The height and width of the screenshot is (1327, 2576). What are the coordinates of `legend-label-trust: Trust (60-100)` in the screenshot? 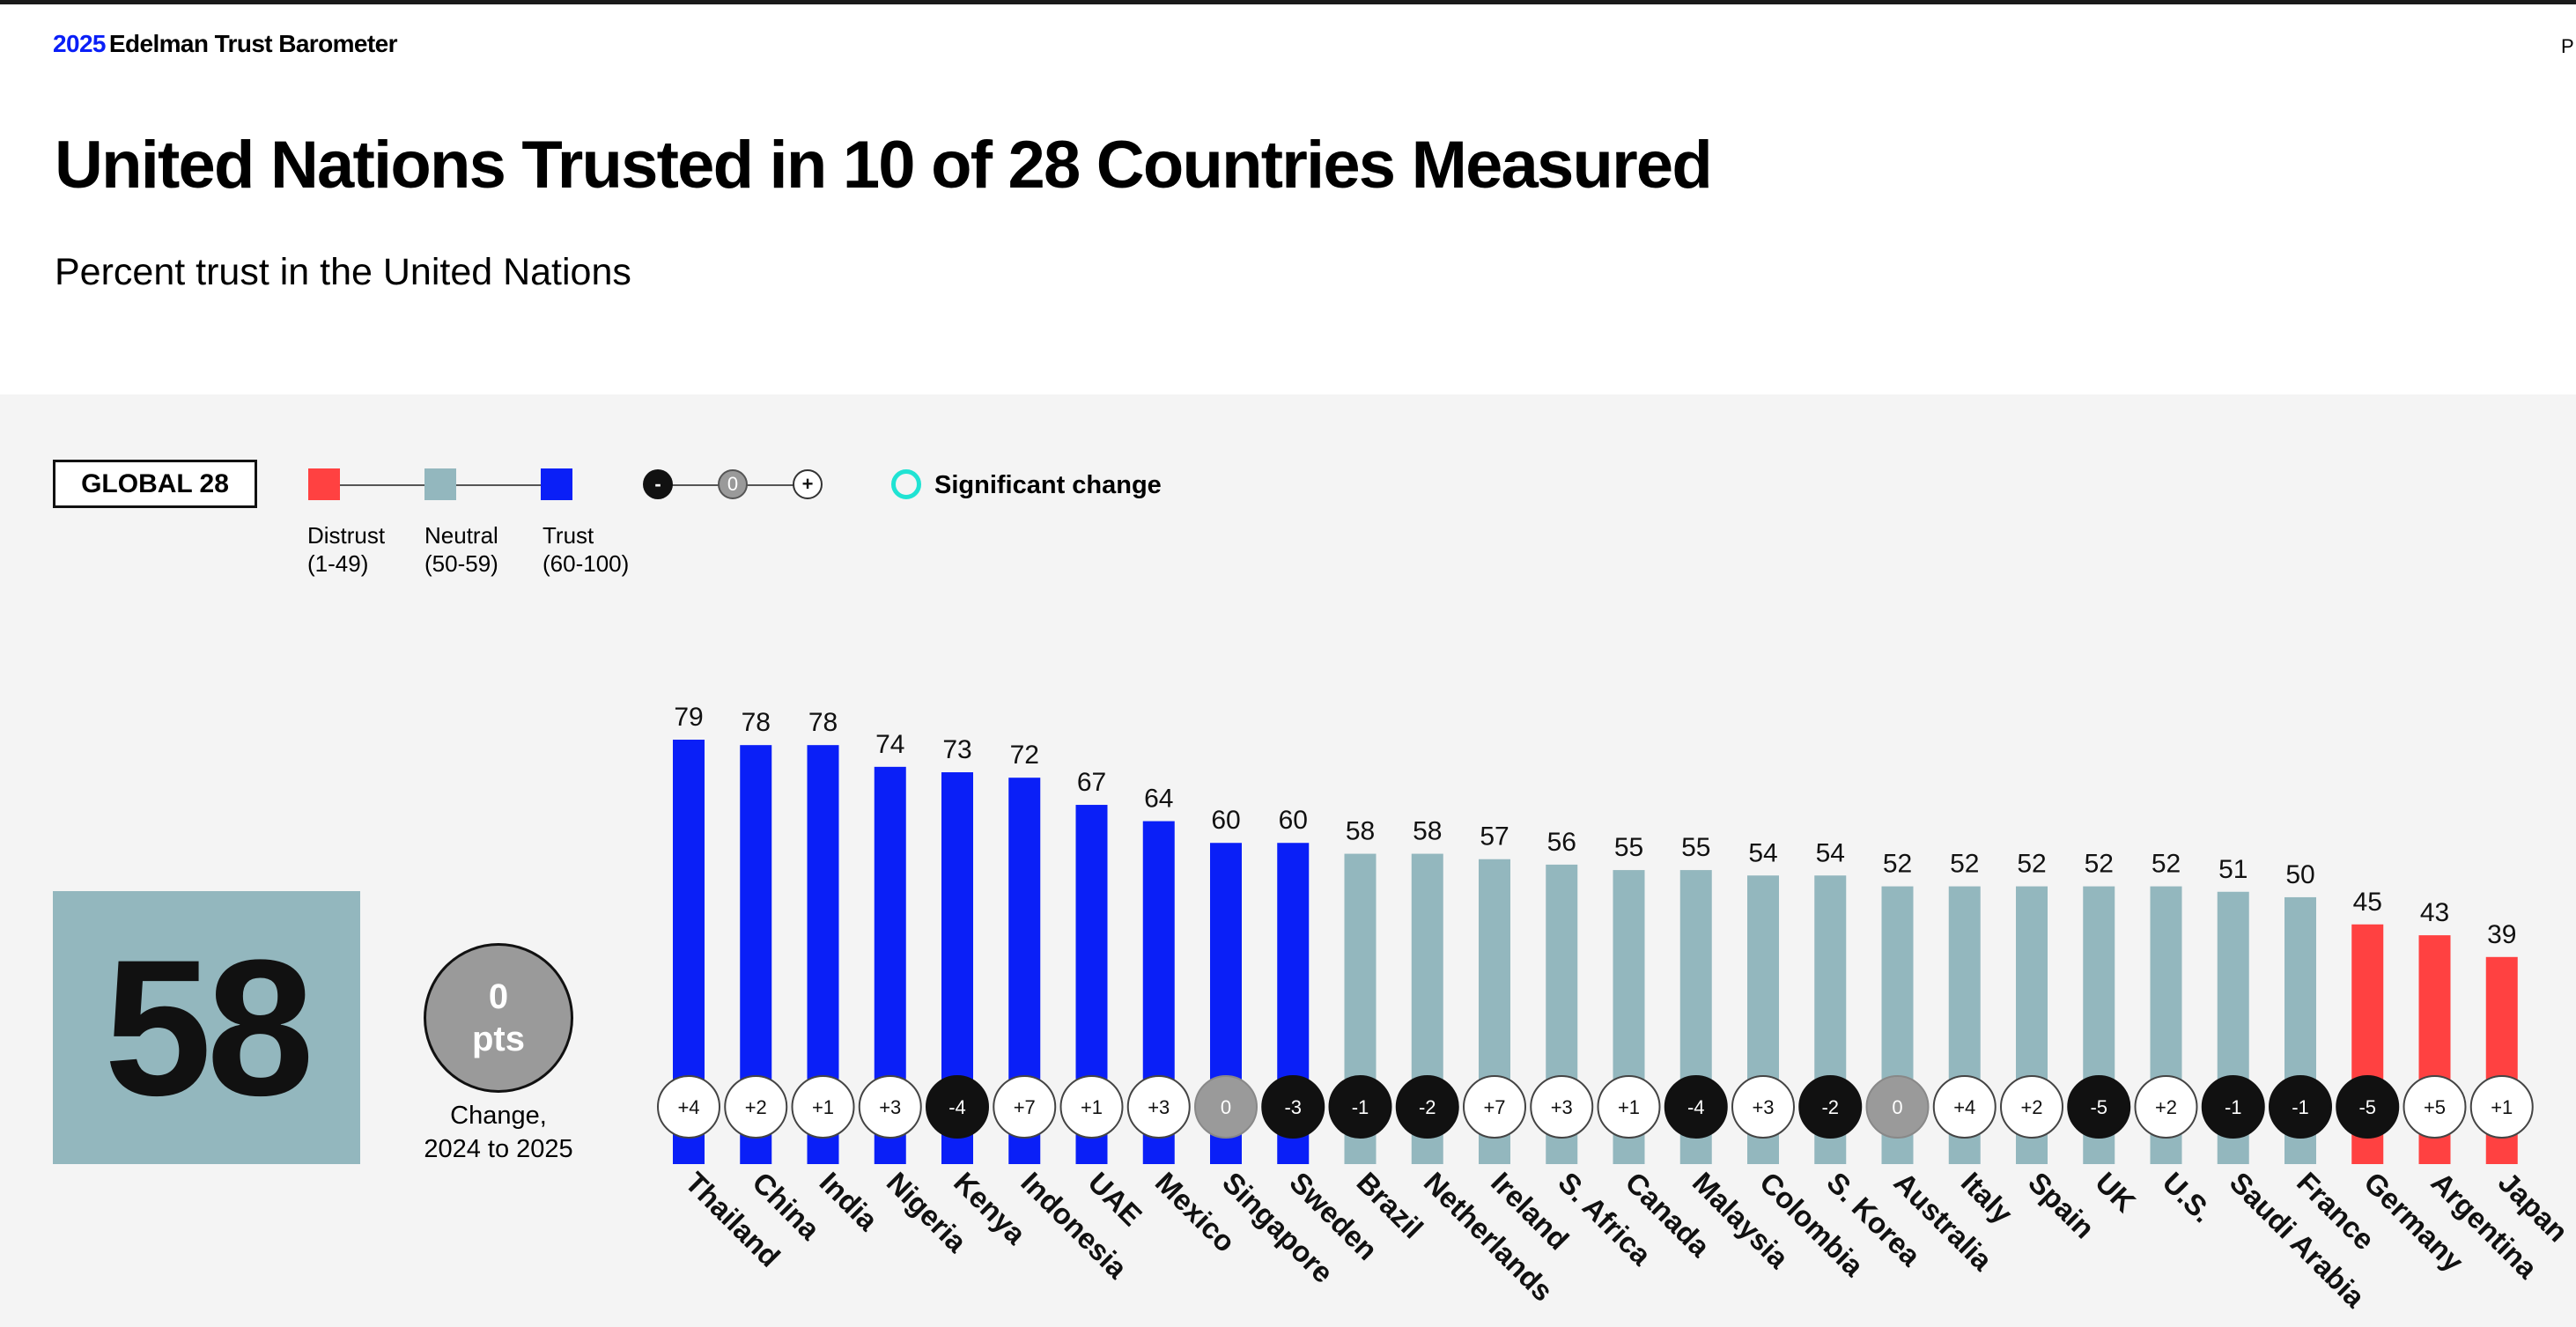 It's located at (586, 549).